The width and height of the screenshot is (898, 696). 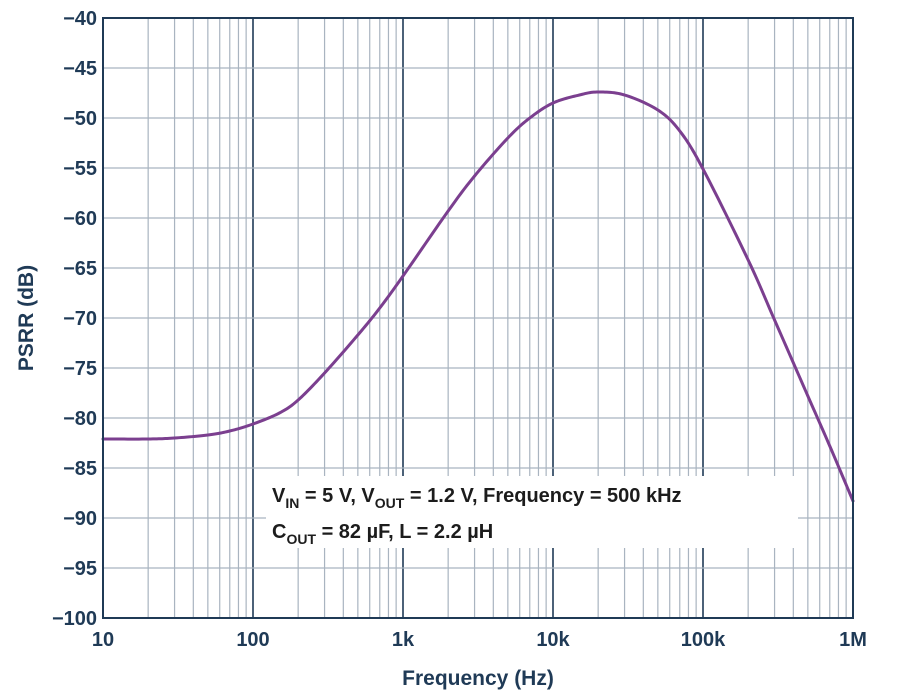 What do you see at coordinates (80, 269) in the screenshot?
I see `y-tick-label: −65` at bounding box center [80, 269].